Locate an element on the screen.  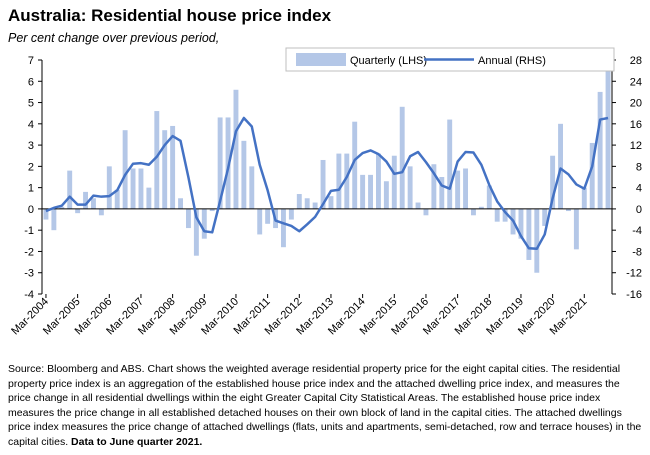
left-tick-label: -3 is located at coordinates (29, 274).